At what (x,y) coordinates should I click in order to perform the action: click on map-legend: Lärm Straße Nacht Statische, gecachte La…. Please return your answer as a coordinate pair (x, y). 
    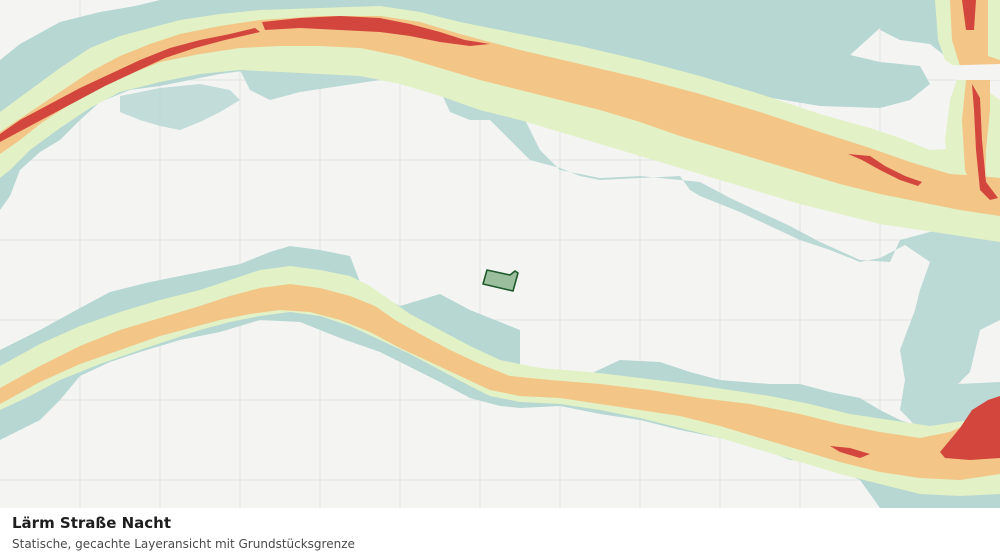
    Looking at the image, I should click on (500, 534).